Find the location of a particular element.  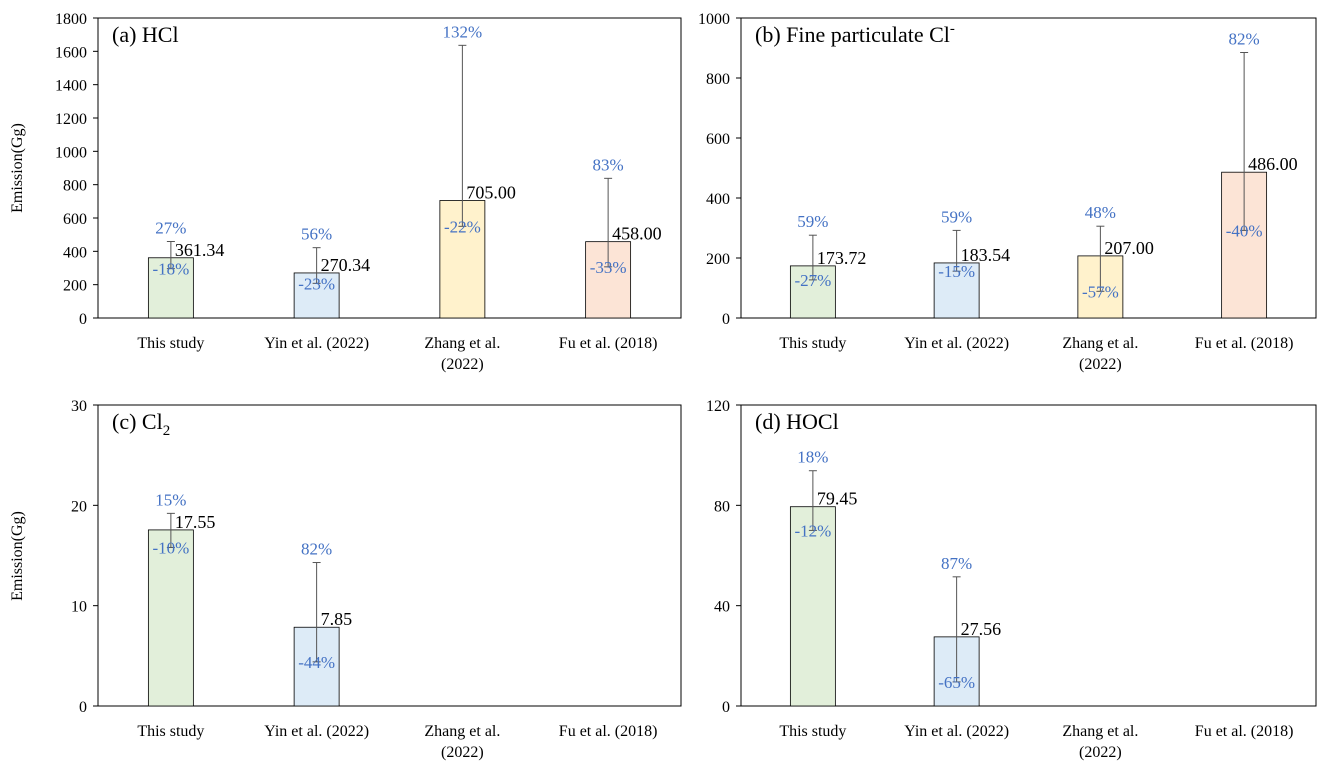

panel-title: (d) HOCl is located at coordinates (797, 421).